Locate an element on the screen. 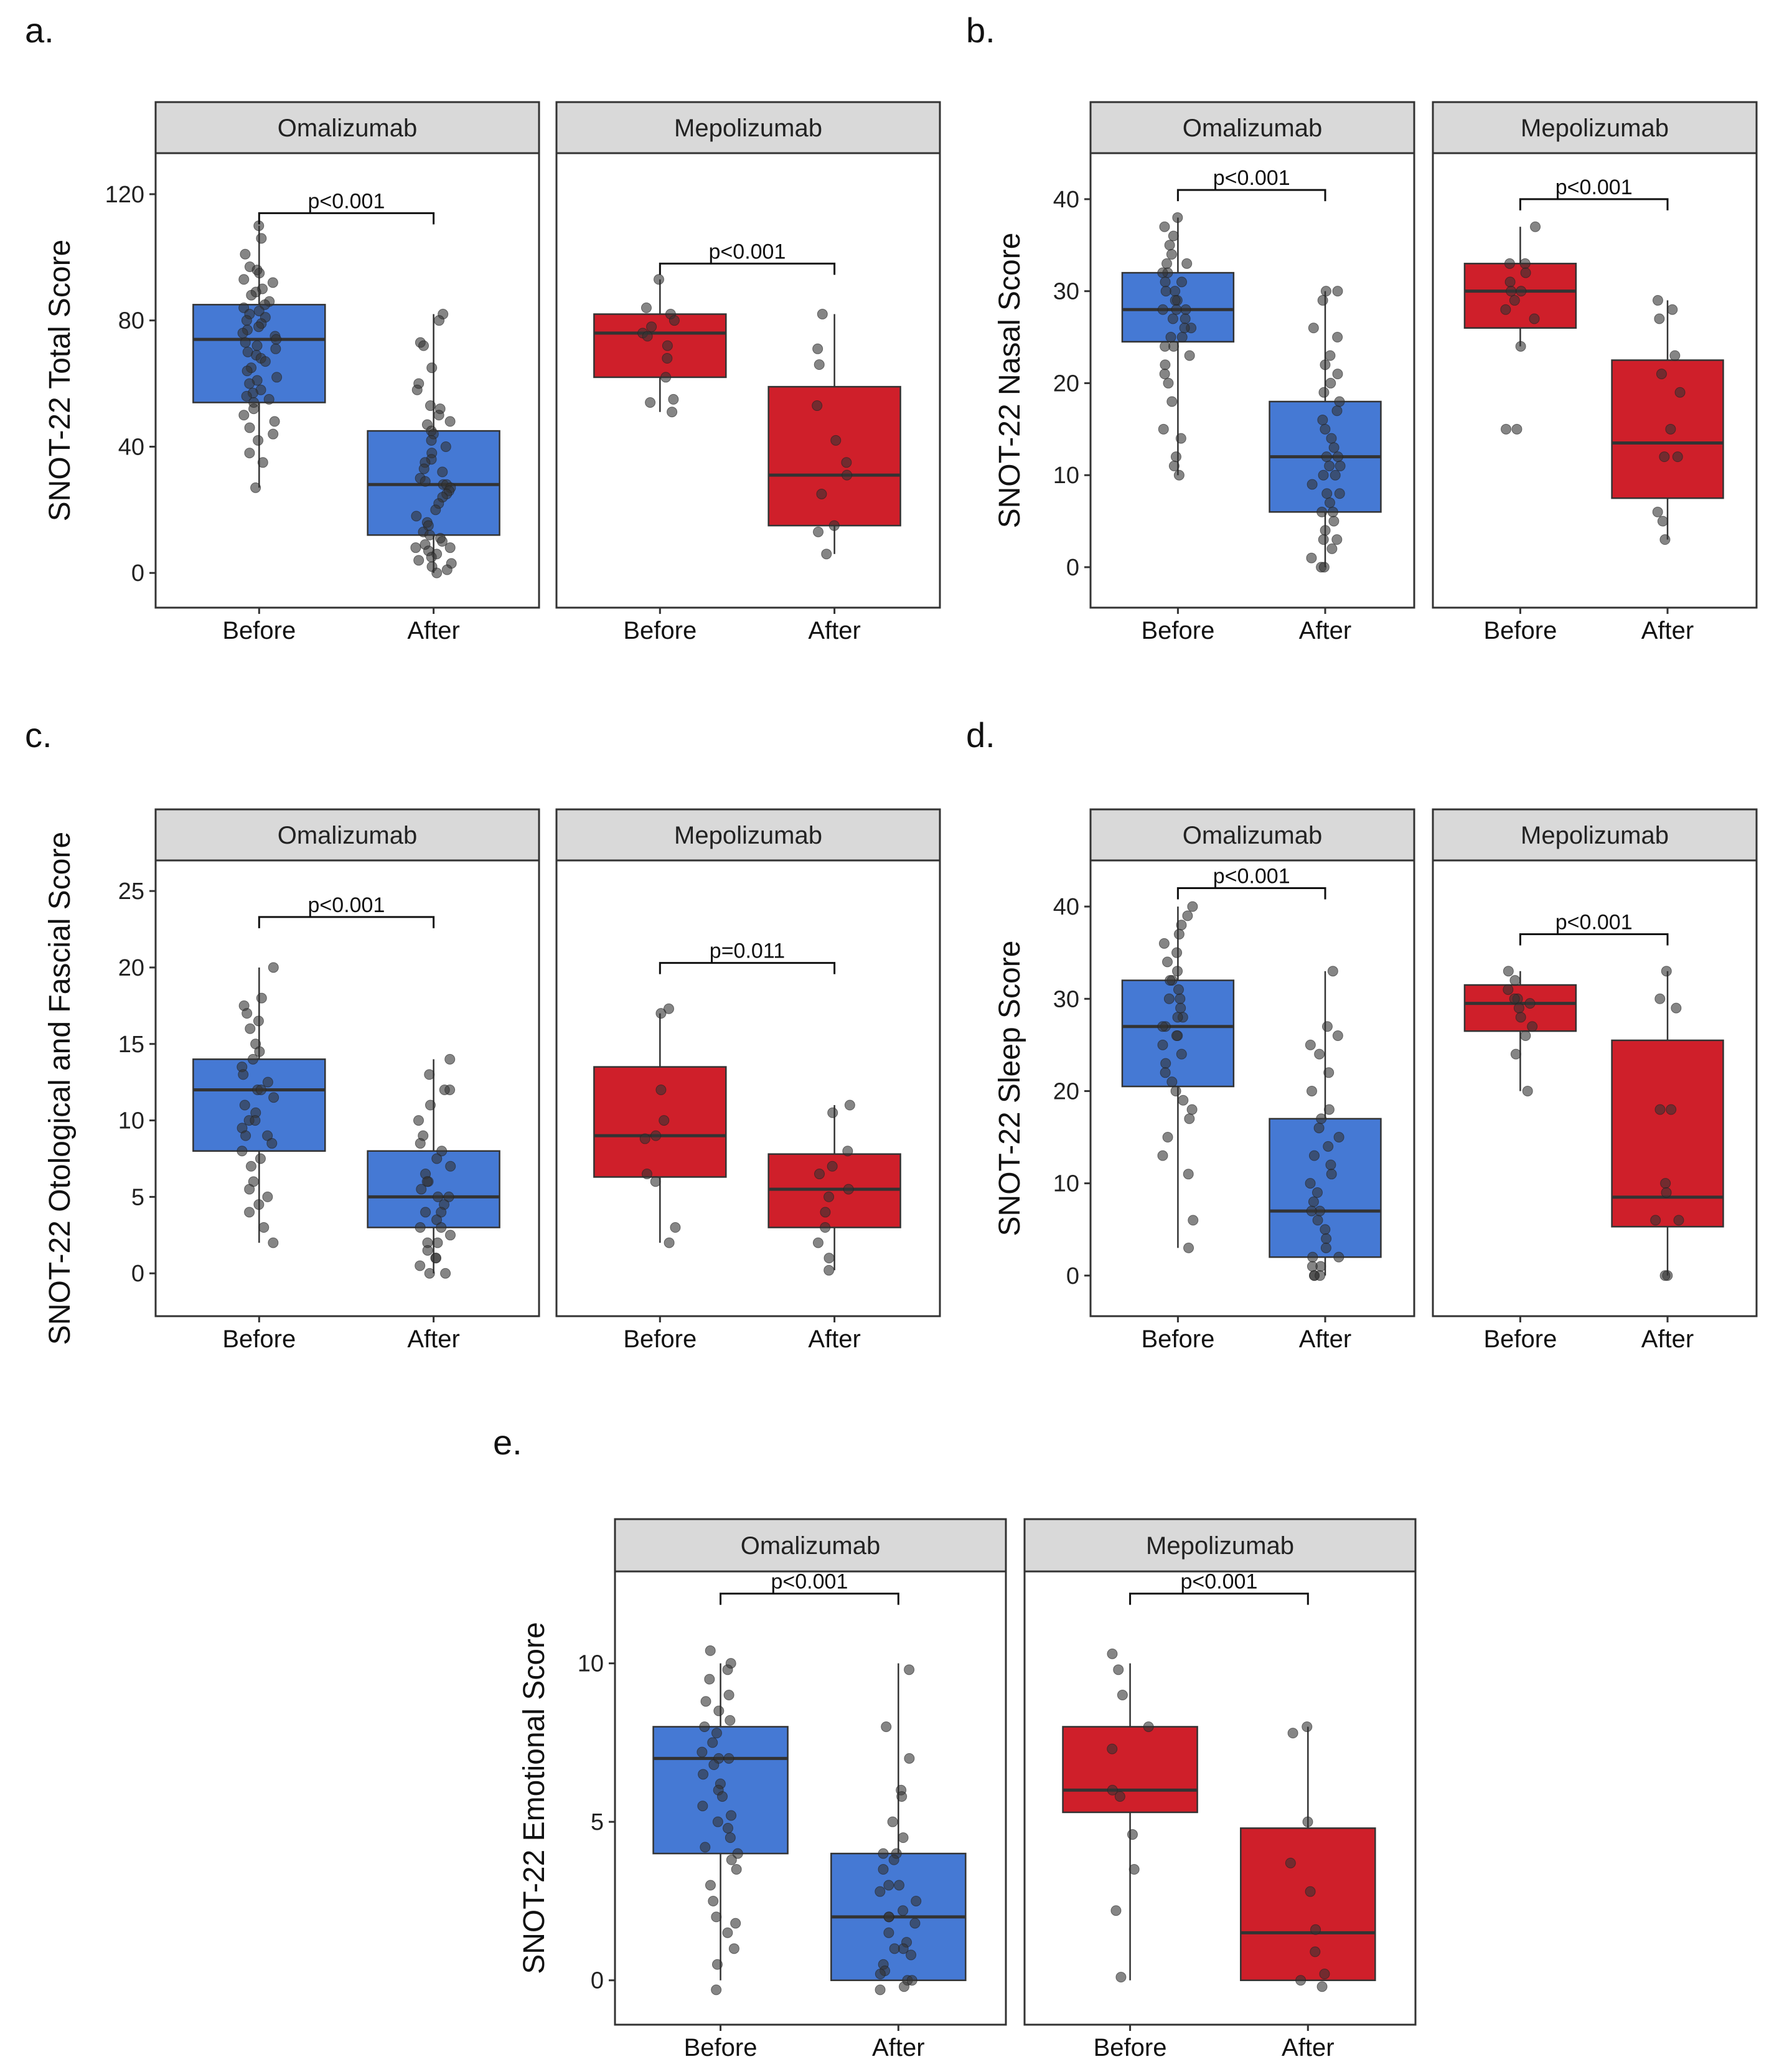 The width and height of the screenshot is (1769, 2072). facet-b-omalizumab: Omalizumab Before After p<0.001 is located at coordinates (1252, 372).